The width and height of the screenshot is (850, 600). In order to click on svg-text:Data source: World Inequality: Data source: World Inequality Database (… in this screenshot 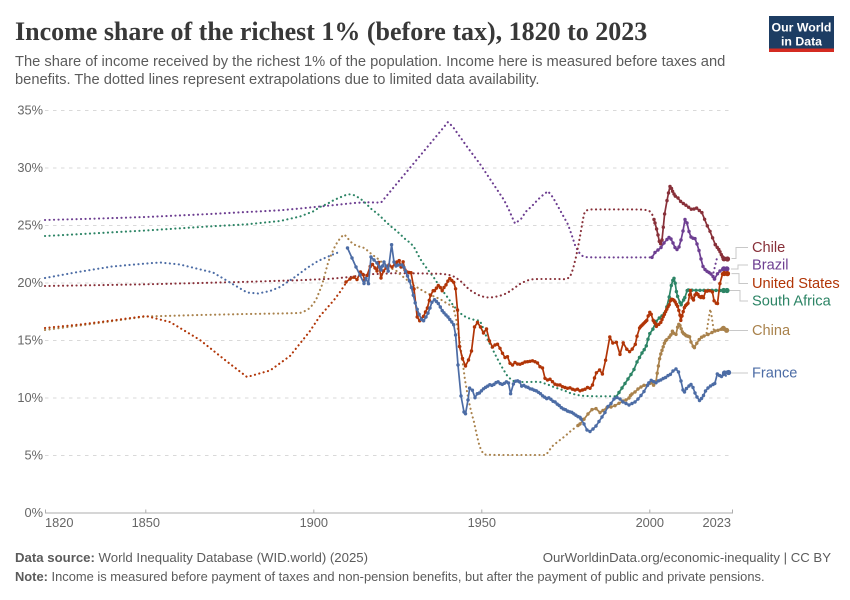, I will do `click(191, 557)`.